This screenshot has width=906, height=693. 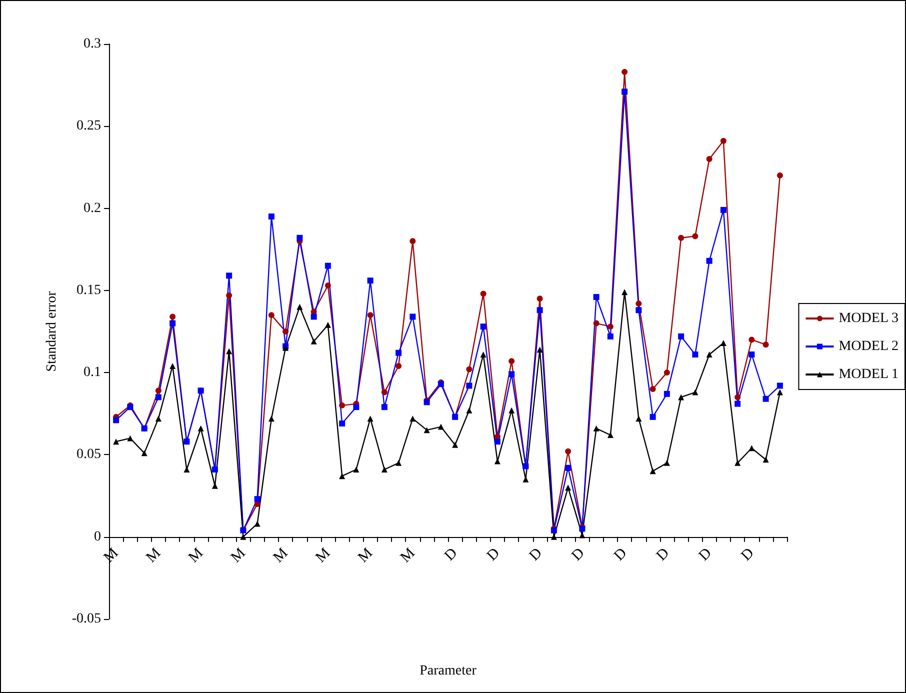 What do you see at coordinates (88, 126) in the screenshot?
I see `y-tick-label: 0.25` at bounding box center [88, 126].